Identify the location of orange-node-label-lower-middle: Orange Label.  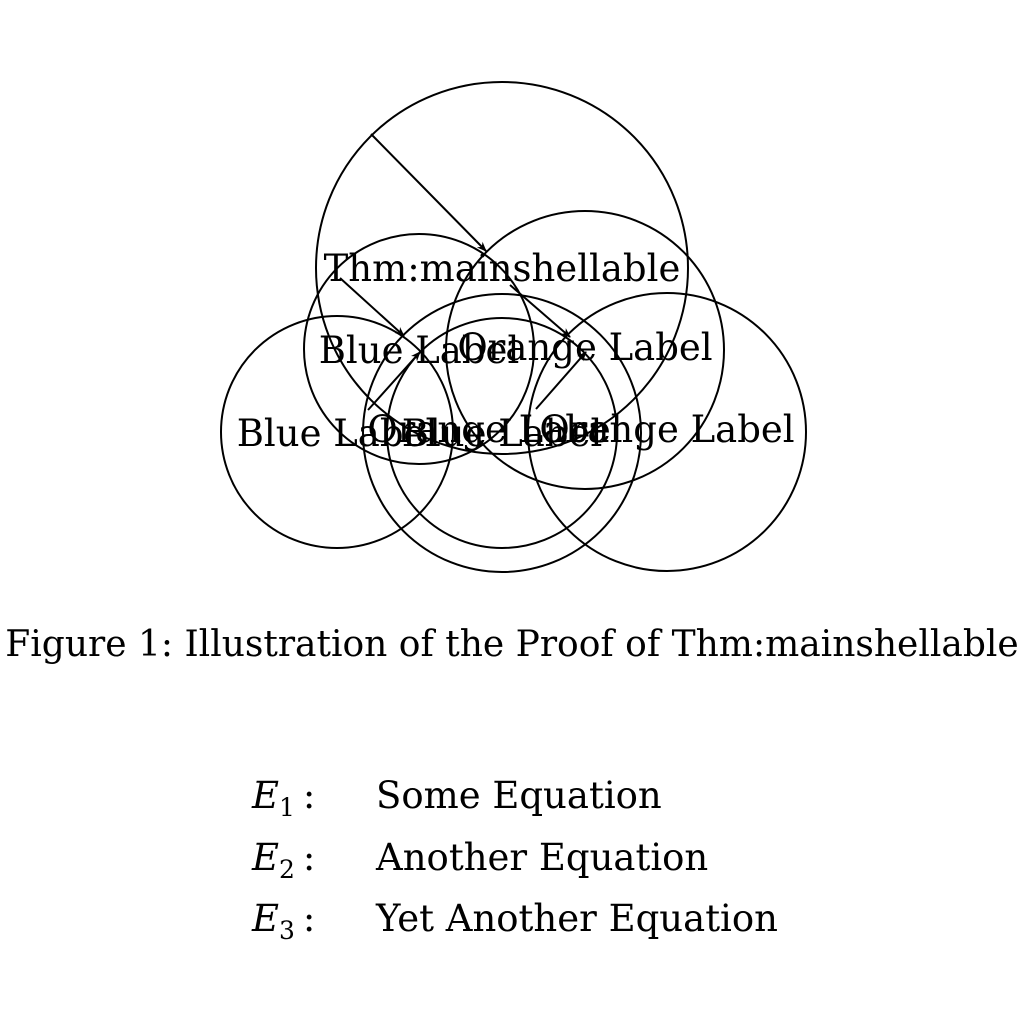
(494, 429).